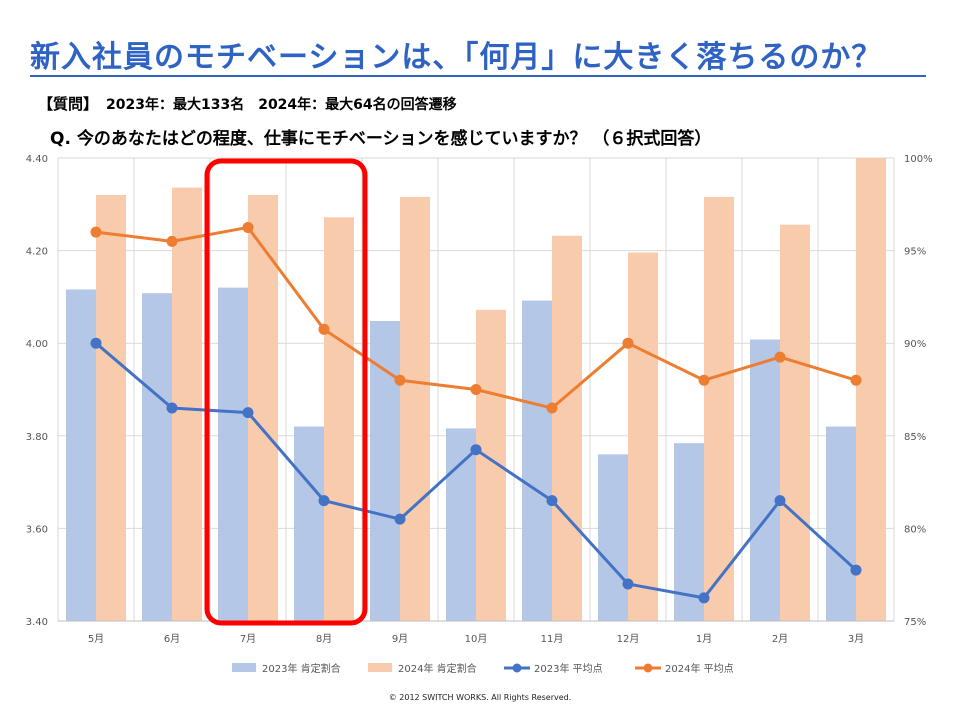 This screenshot has height=720, width=960. I want to click on x-tick-label: 7月, so click(248, 639).